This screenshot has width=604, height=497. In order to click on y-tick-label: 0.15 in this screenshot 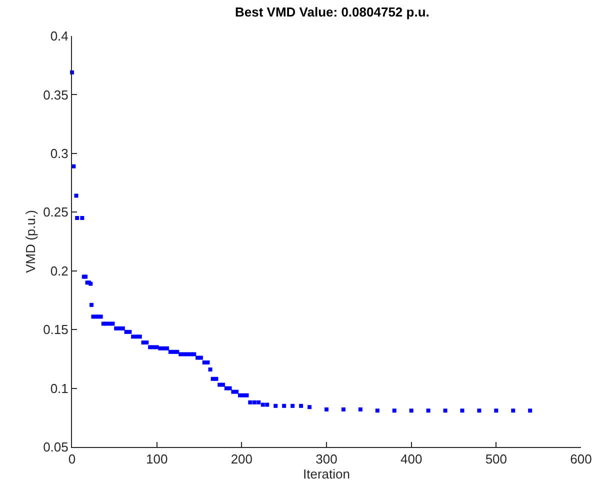, I will do `click(55, 330)`.